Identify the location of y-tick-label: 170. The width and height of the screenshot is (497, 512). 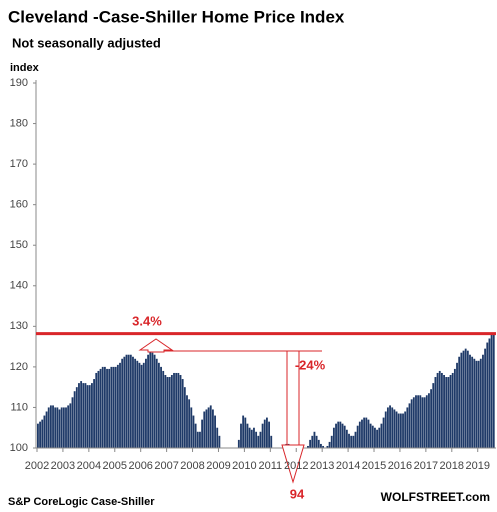
(19, 164).